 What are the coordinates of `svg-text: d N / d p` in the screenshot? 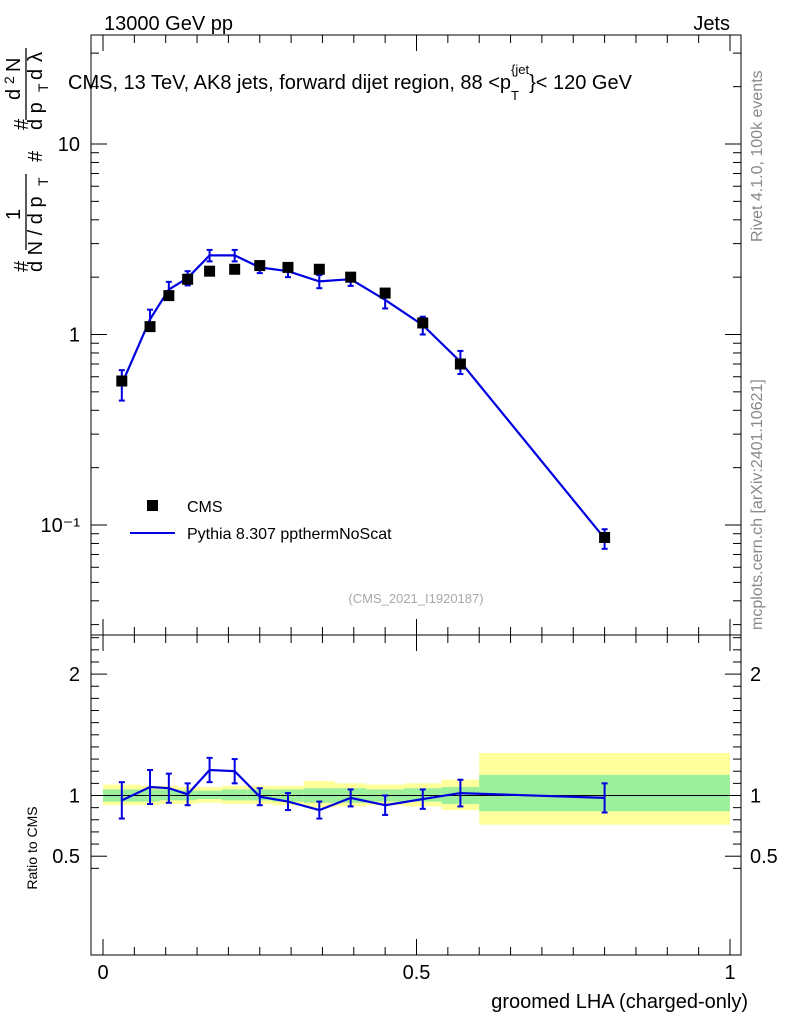 It's located at (36, 234).